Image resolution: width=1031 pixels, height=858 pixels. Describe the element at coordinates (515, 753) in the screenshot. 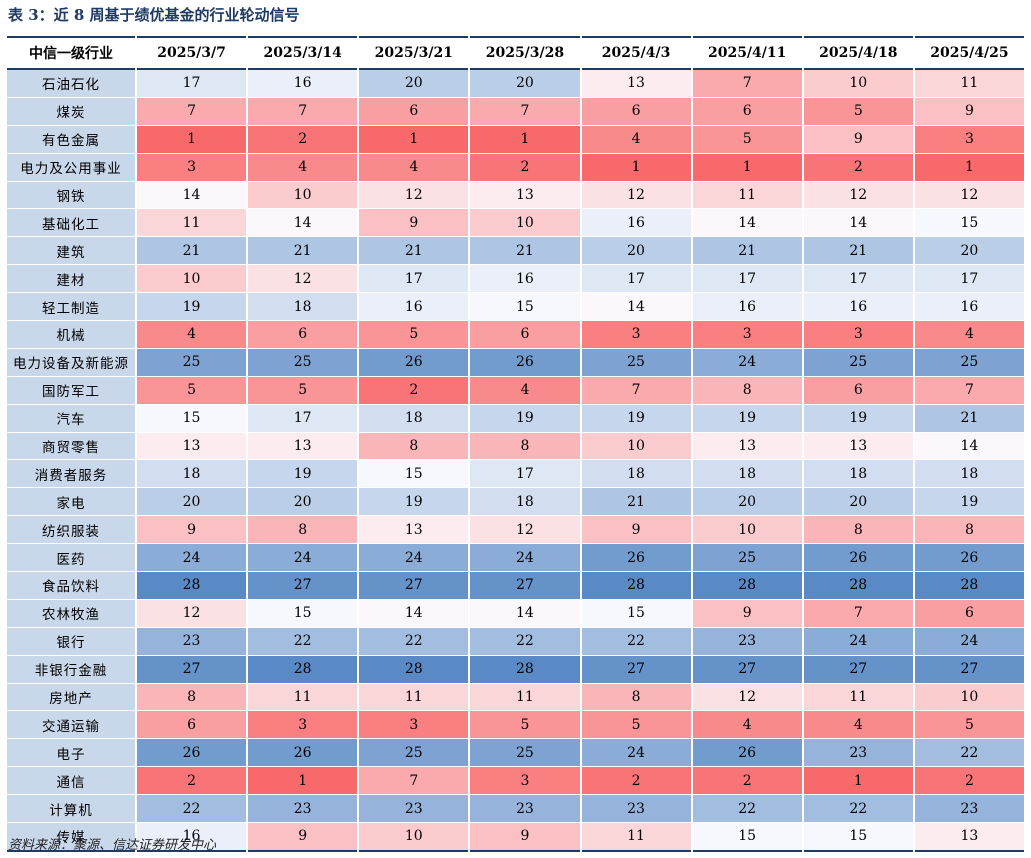

I see `table-row: 电子 26 26 25 25 24 26 23 22` at that location.